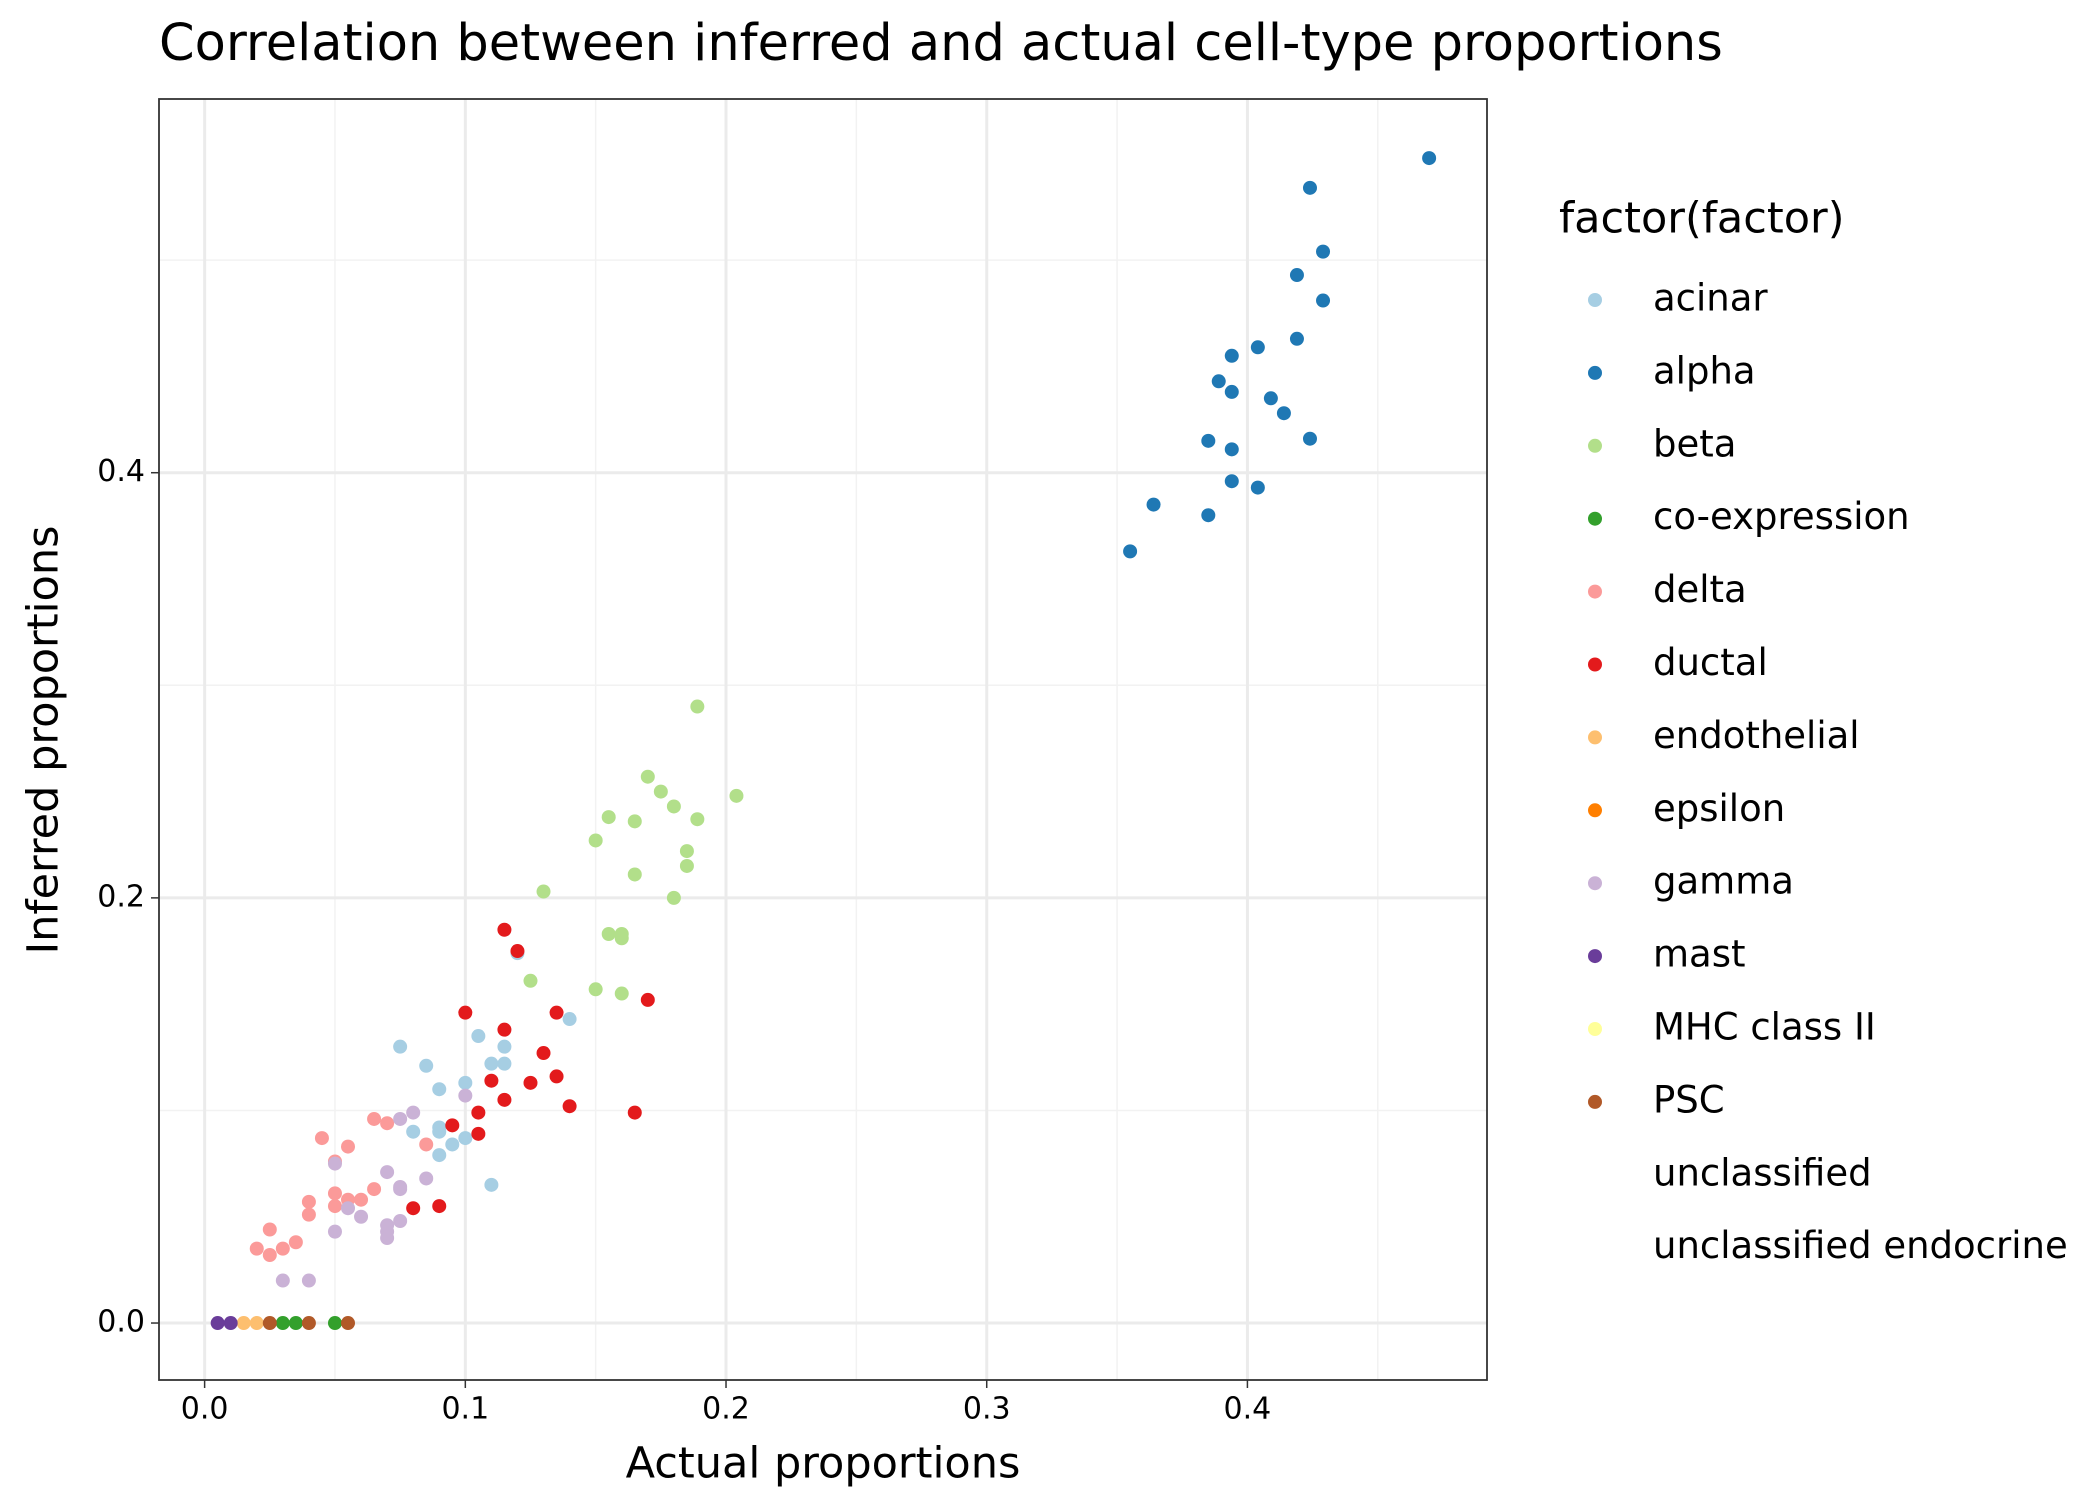  What do you see at coordinates (121, 471) in the screenshot?
I see `y-tick-label: 0.4` at bounding box center [121, 471].